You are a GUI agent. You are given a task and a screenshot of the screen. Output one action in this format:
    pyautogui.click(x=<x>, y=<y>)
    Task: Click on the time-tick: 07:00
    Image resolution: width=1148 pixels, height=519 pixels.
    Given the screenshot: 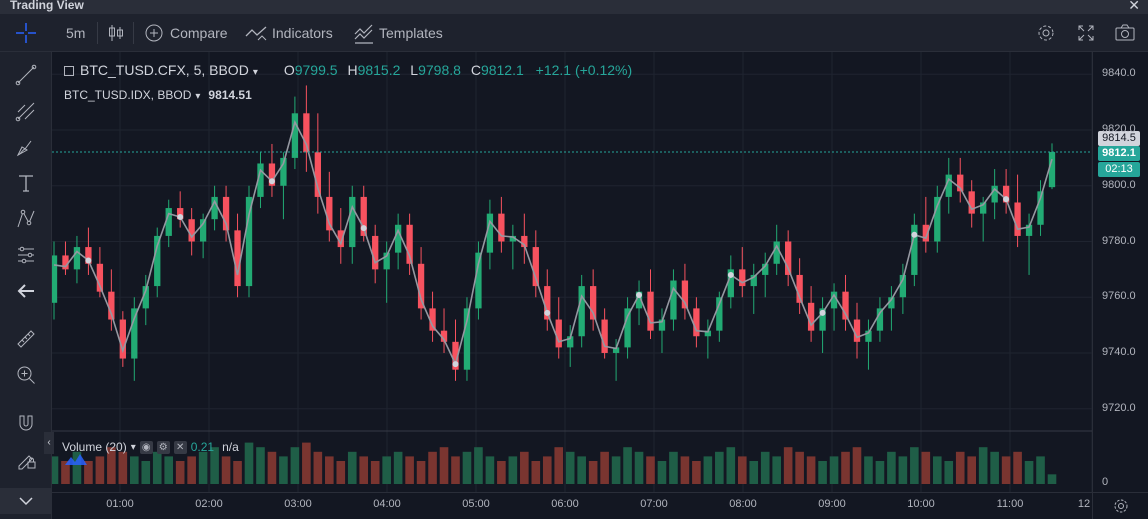 What is the action you would take?
    pyautogui.click(x=654, y=504)
    